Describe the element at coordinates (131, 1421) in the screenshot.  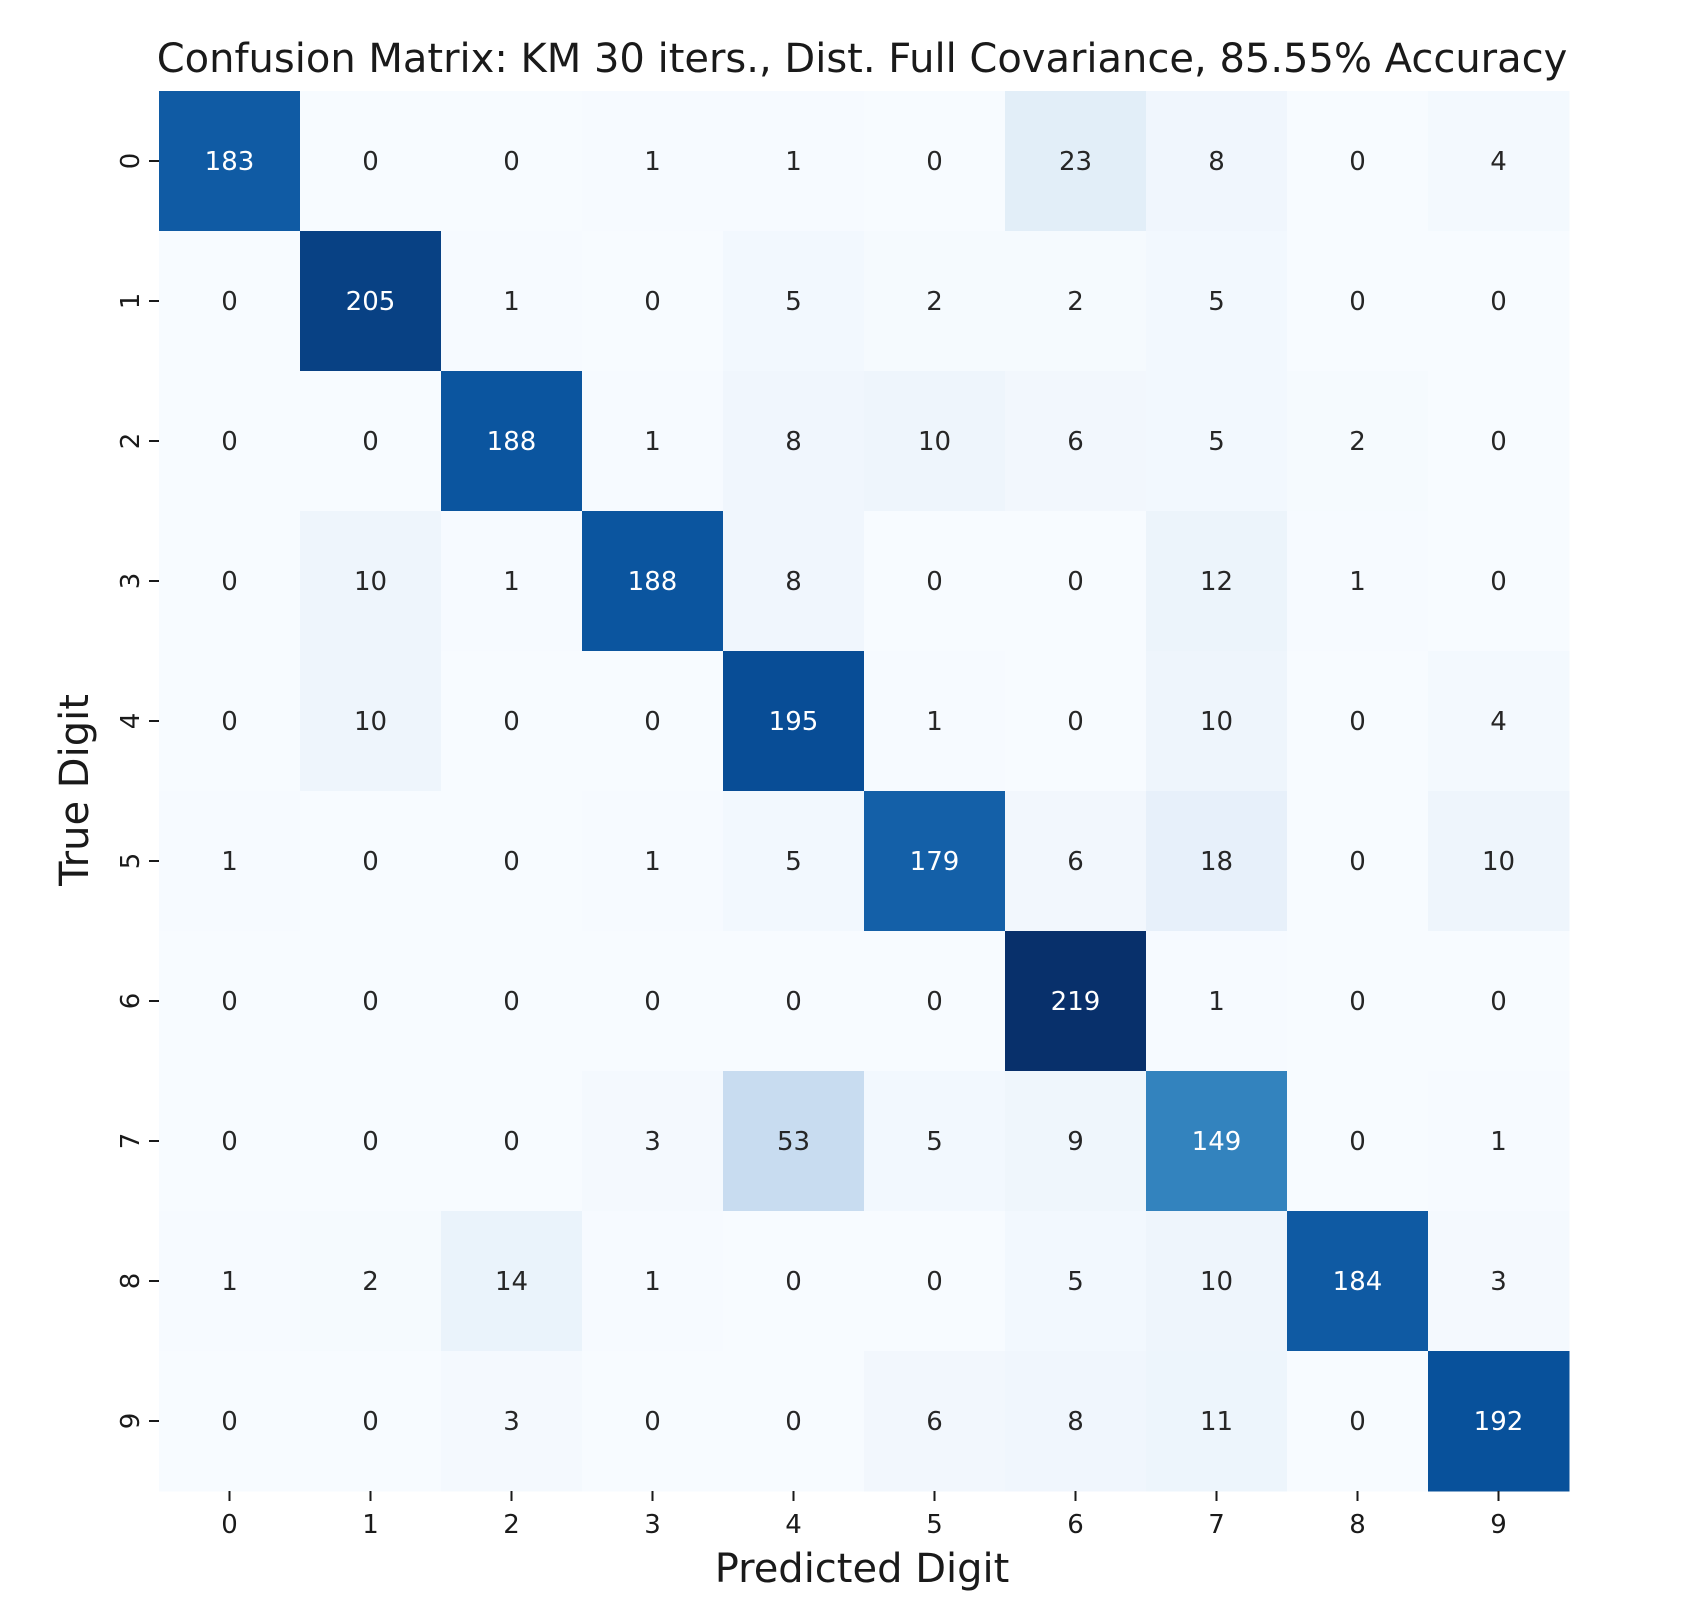
I see `y-tick-label: 9` at that location.